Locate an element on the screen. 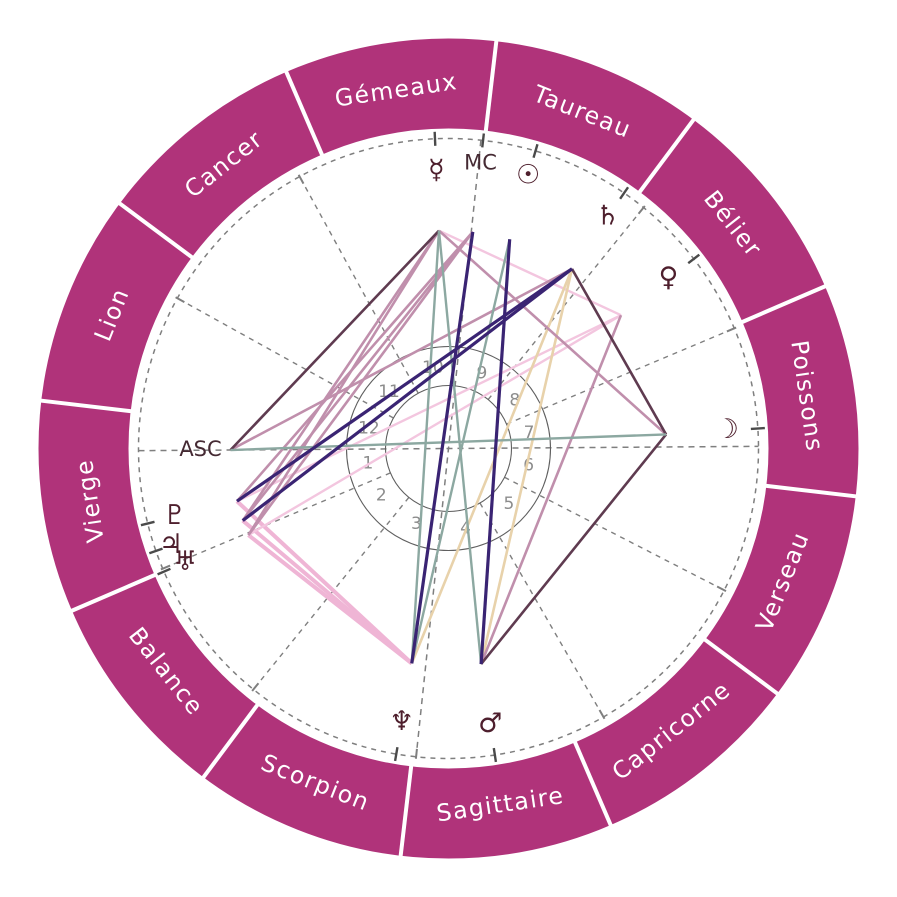  mercury-symbol: ☿ is located at coordinates (436, 169).